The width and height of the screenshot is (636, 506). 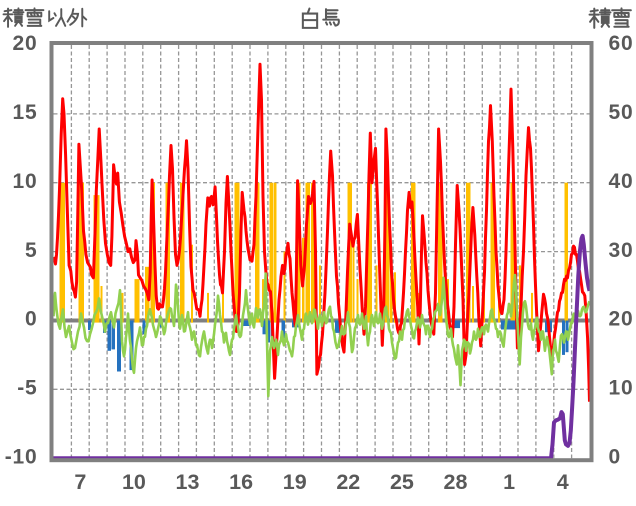 I want to click on svg-text: 22, so click(x=348, y=482).